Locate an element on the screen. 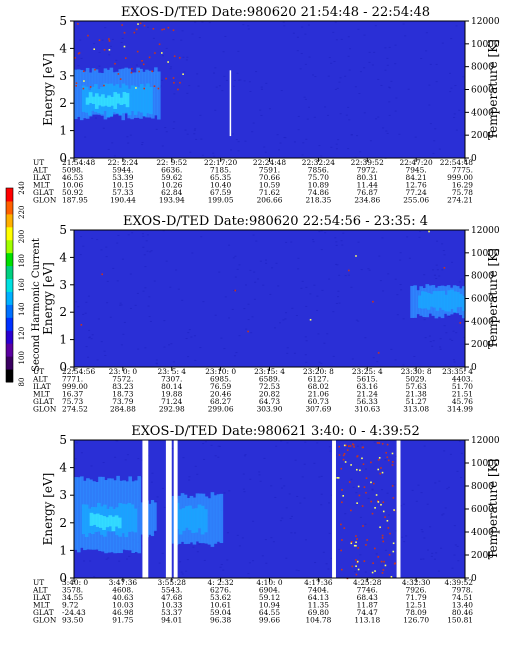  table-cell: 7185. is located at coordinates (220, 170).